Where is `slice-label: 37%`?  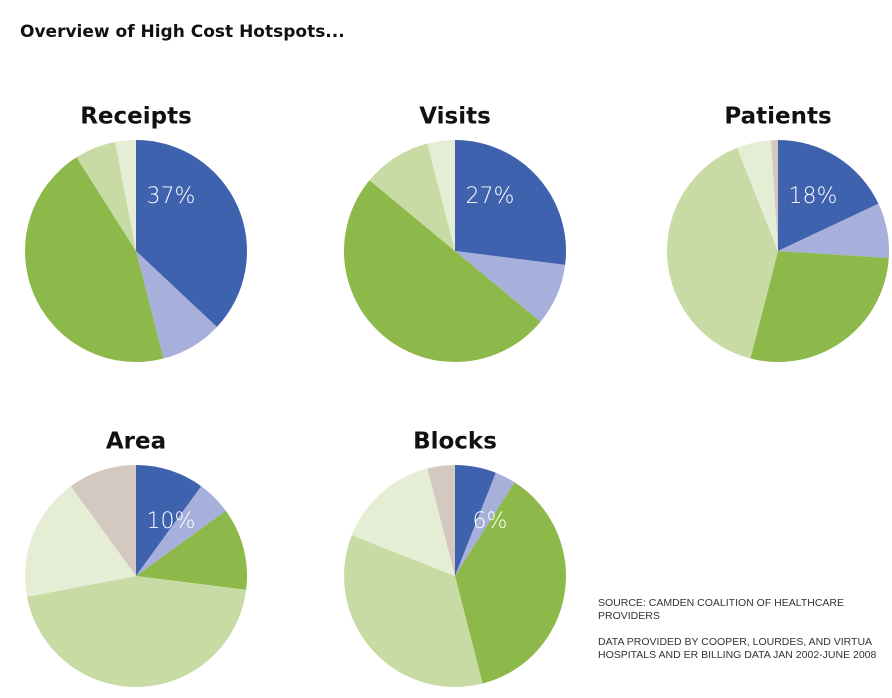
slice-label: 37% is located at coordinates (171, 196).